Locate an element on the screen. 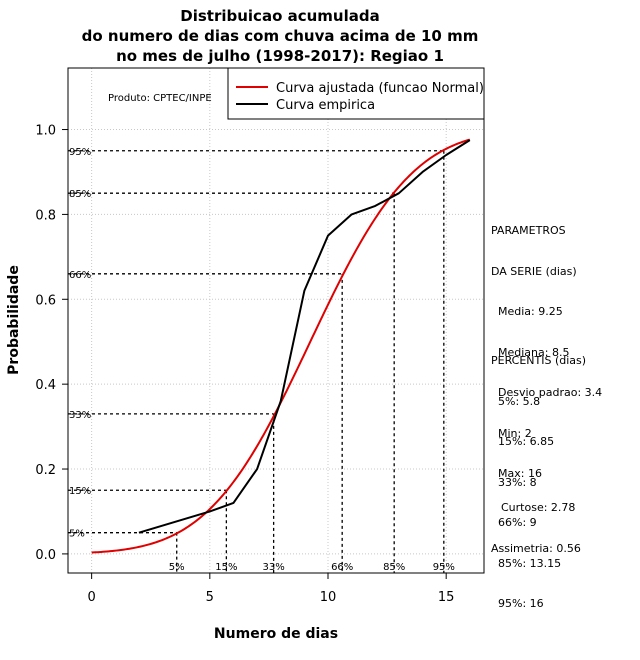  x-axis-title: Numero de dias is located at coordinates (276, 634).